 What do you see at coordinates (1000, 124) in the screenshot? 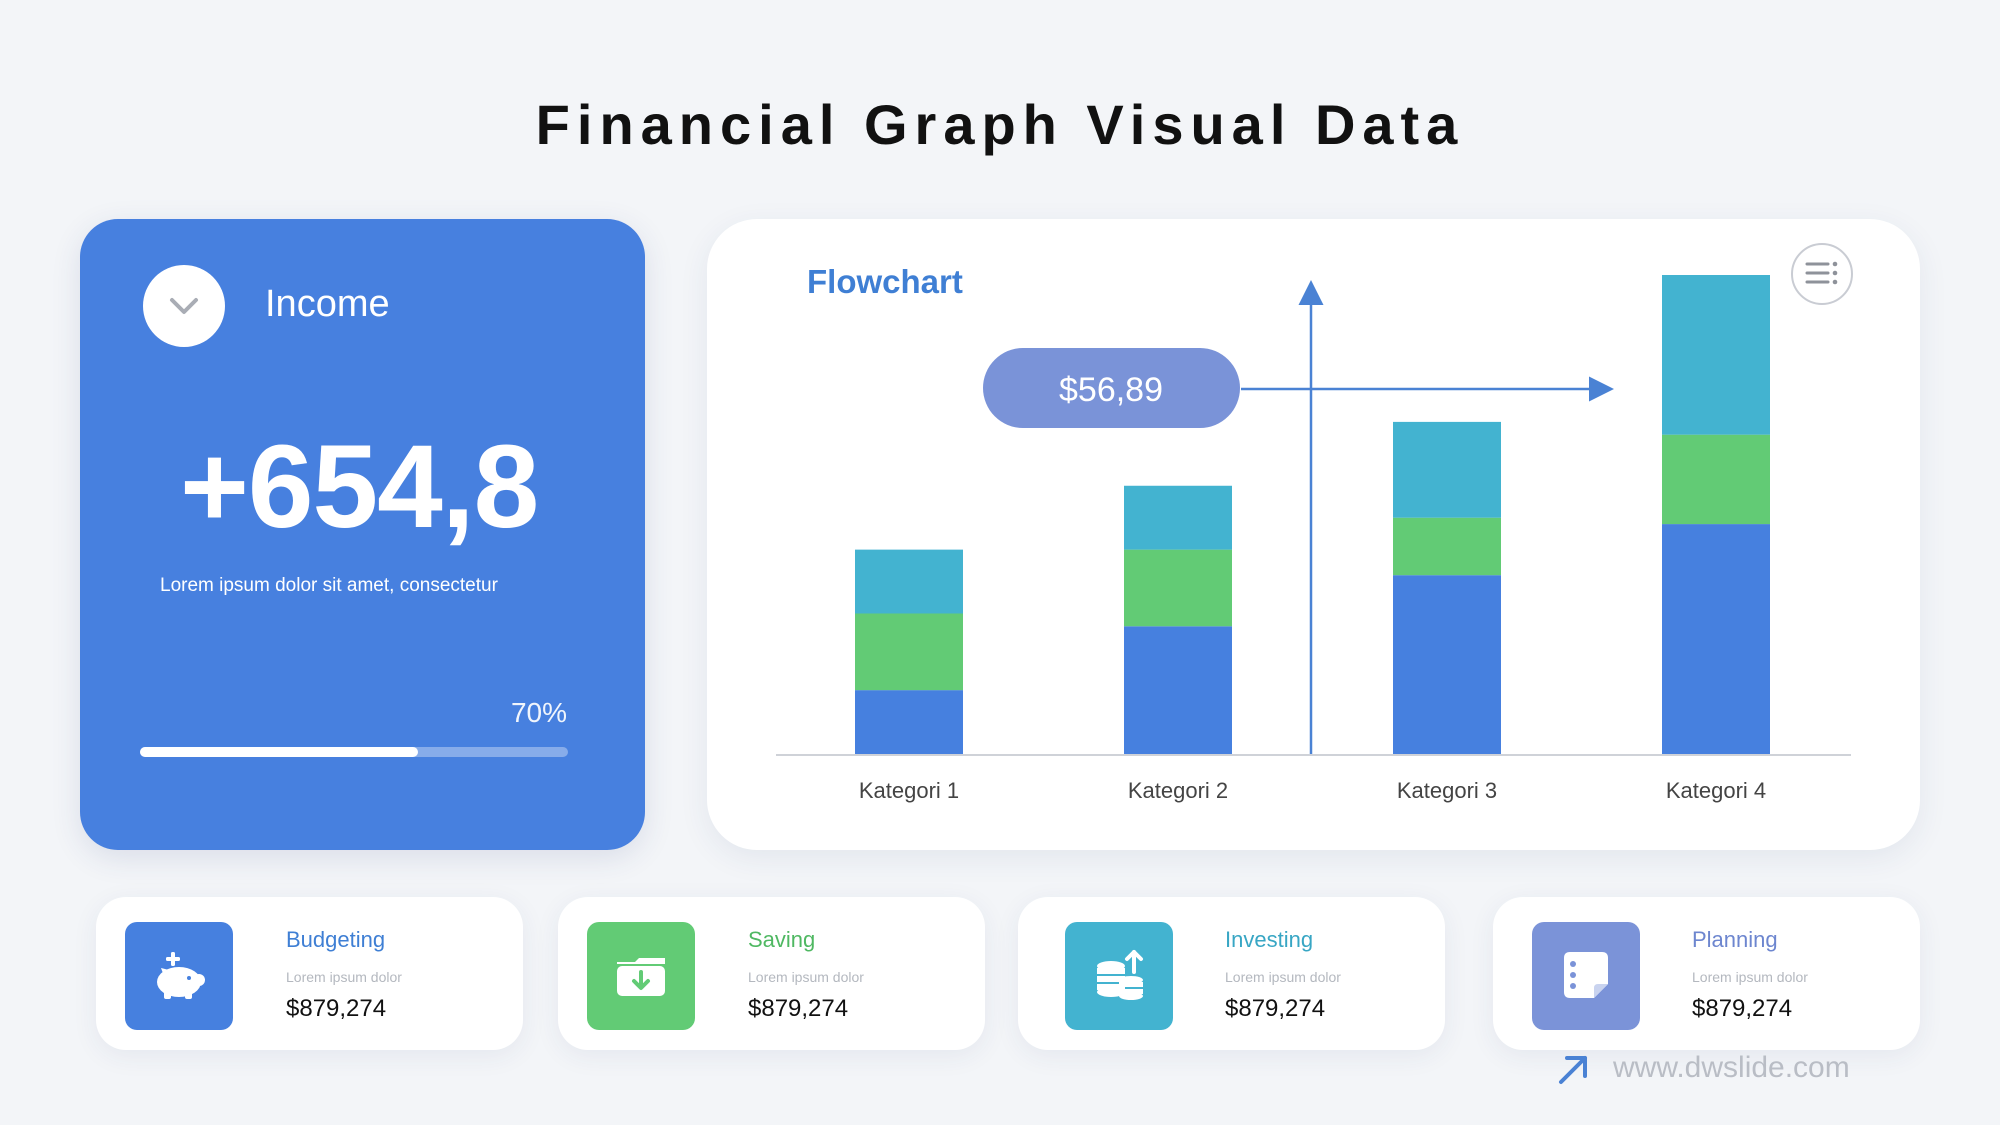
I see `page-title: Financial Graph Visual Data` at bounding box center [1000, 124].